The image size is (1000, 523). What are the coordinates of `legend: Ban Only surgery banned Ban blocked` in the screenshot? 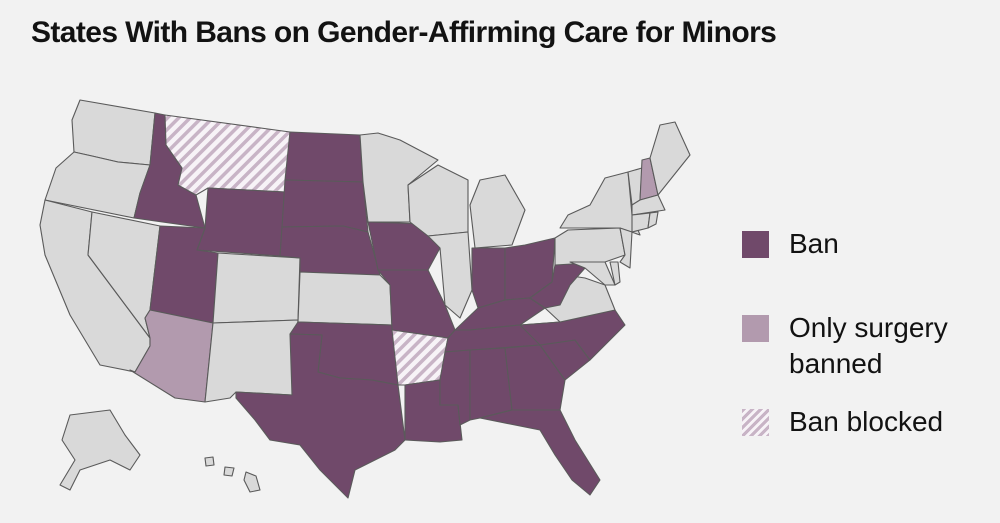 It's located at (867, 333).